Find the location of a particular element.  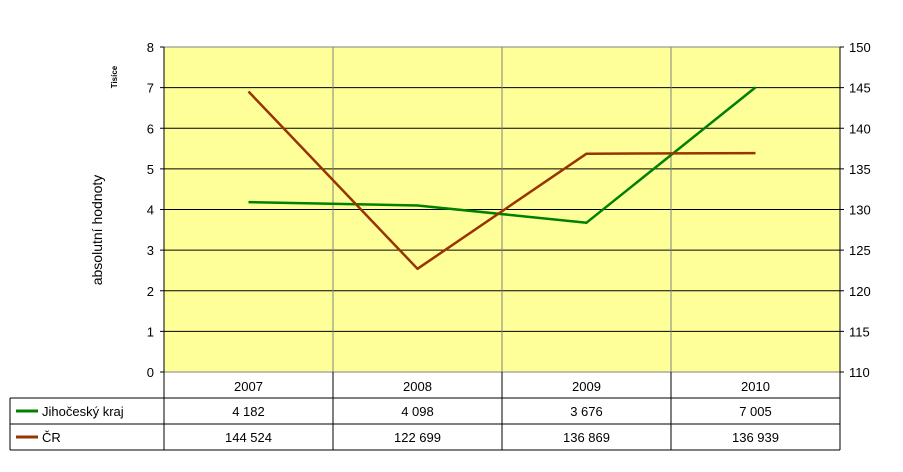

left-axis-unit-label: Tisíce is located at coordinates (114, 76).